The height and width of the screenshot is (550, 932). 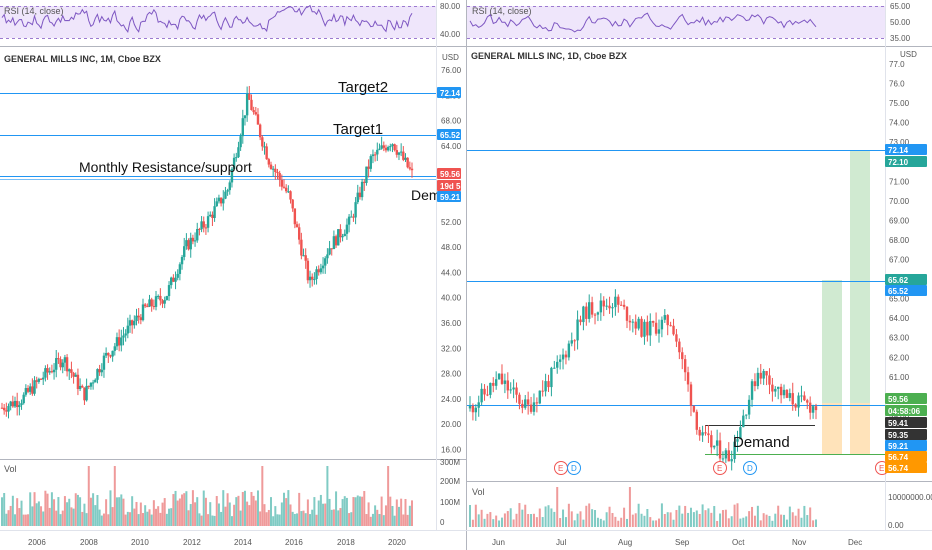 What do you see at coordinates (346, 542) in the screenshot?
I see `time-tick: 2018` at bounding box center [346, 542].